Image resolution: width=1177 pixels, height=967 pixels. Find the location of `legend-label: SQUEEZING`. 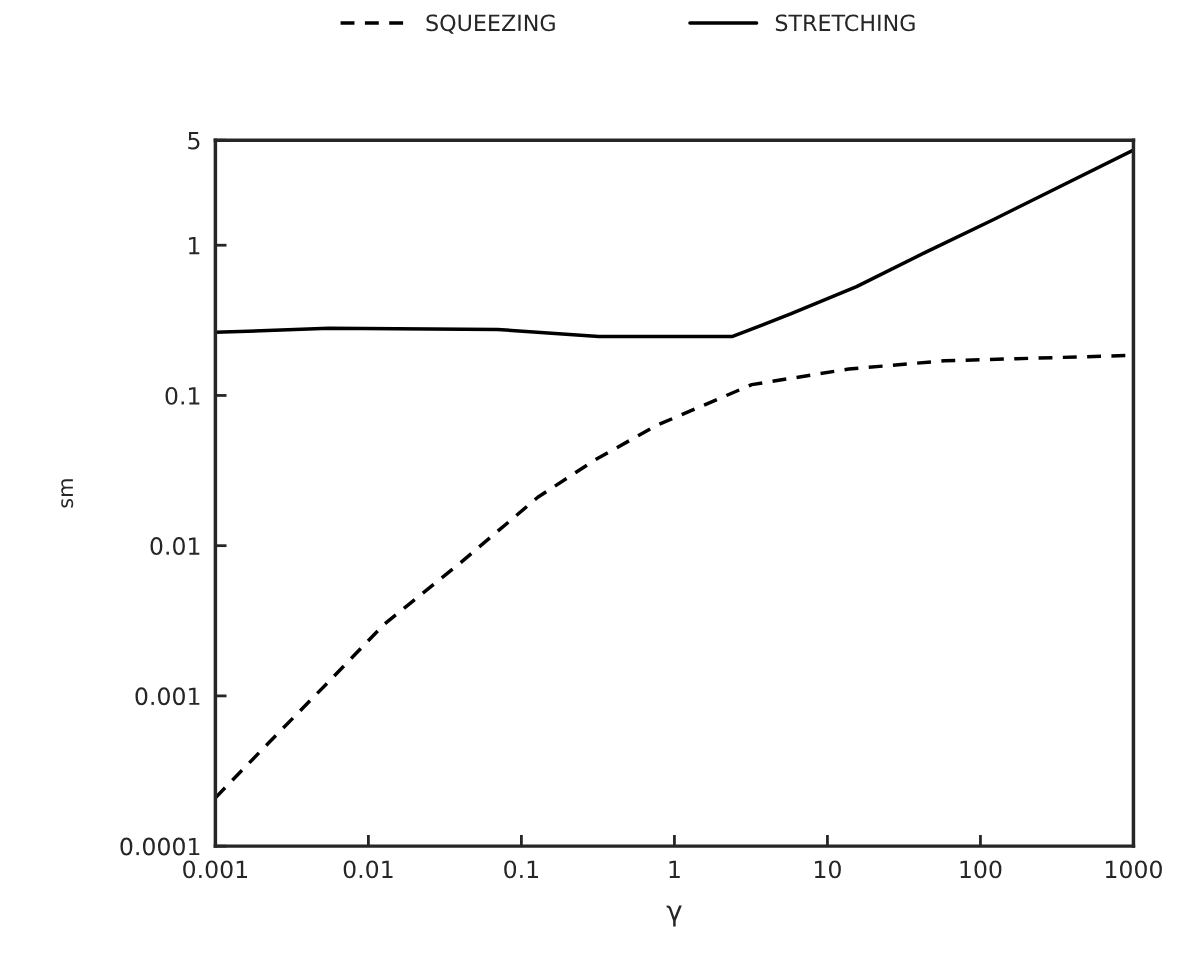

legend-label: SQUEEZING is located at coordinates (490, 24).